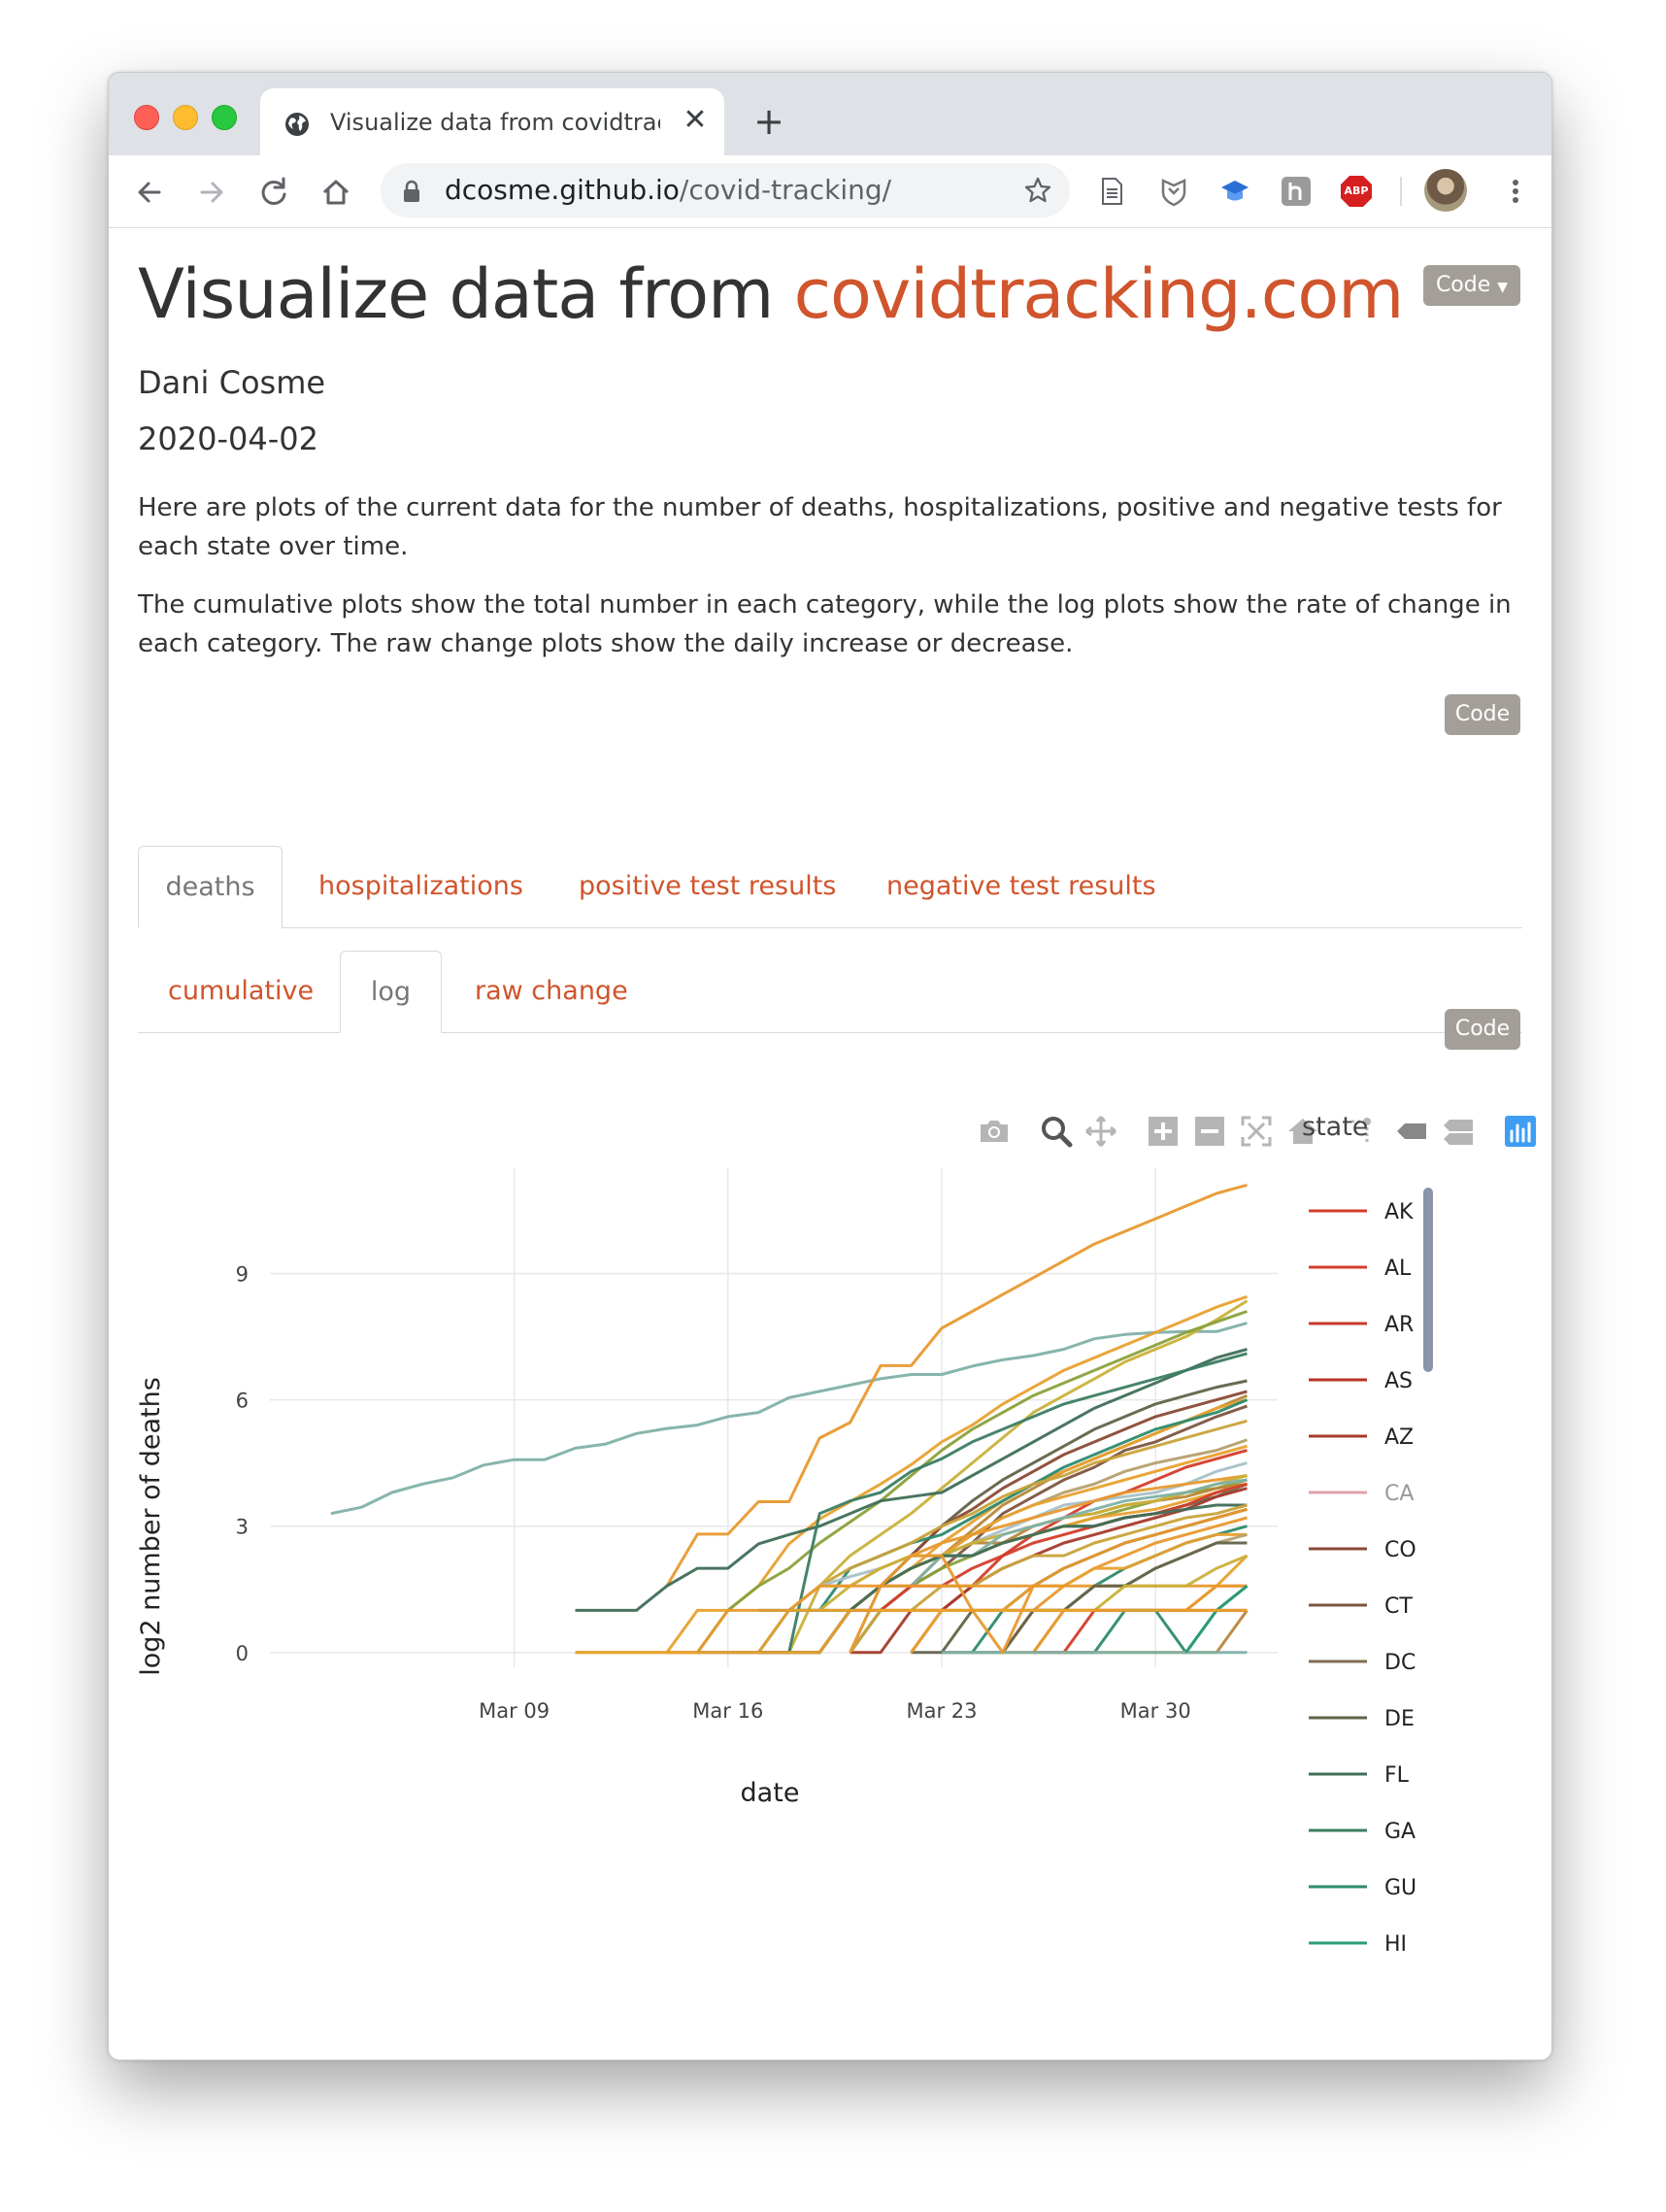 The width and height of the screenshot is (1666, 2212). I want to click on y-axis-title: log2 number of deaths, so click(151, 1526).